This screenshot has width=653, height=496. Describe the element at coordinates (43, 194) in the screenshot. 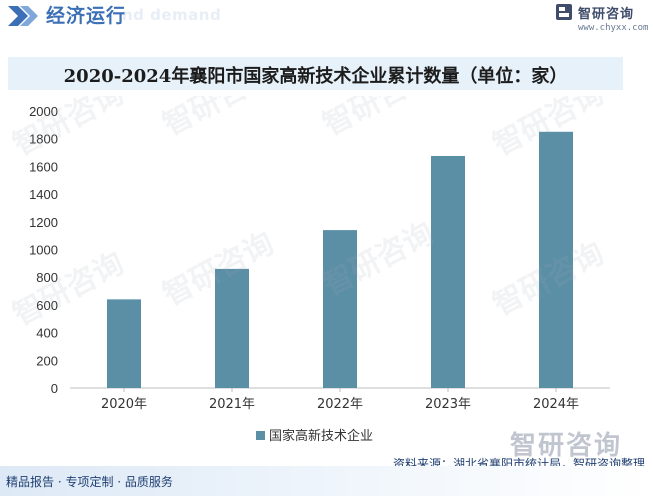

I see `y-tick-label: 1400` at that location.